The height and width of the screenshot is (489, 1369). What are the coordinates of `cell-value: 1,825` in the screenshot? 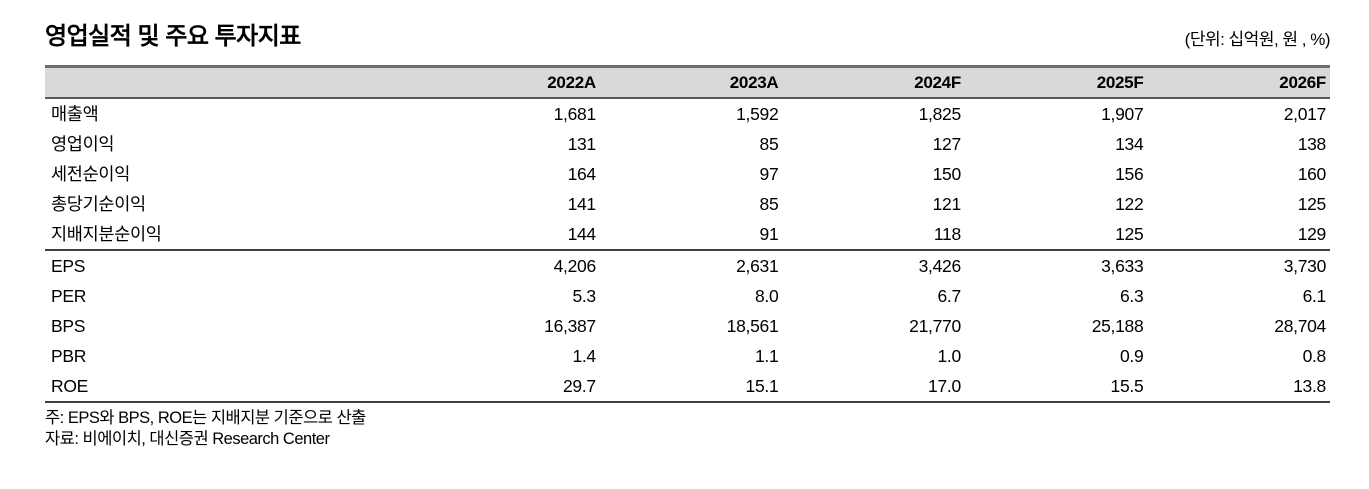 It's located at (940, 114).